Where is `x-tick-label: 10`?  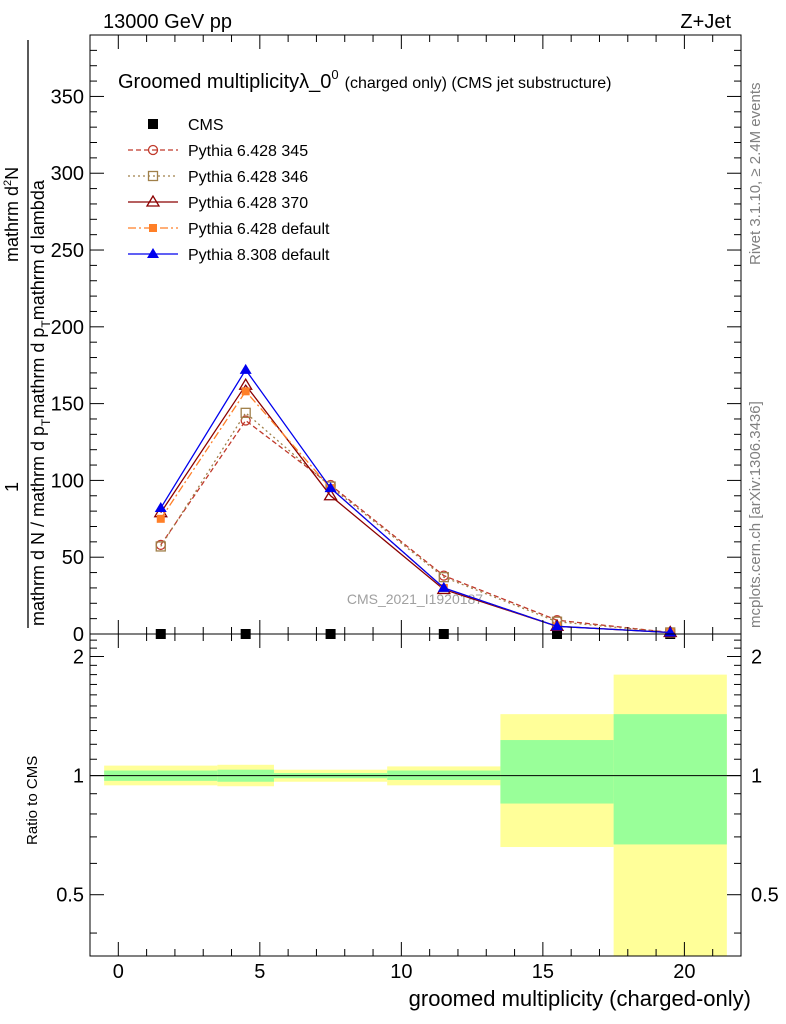 x-tick-label: 10 is located at coordinates (401, 972).